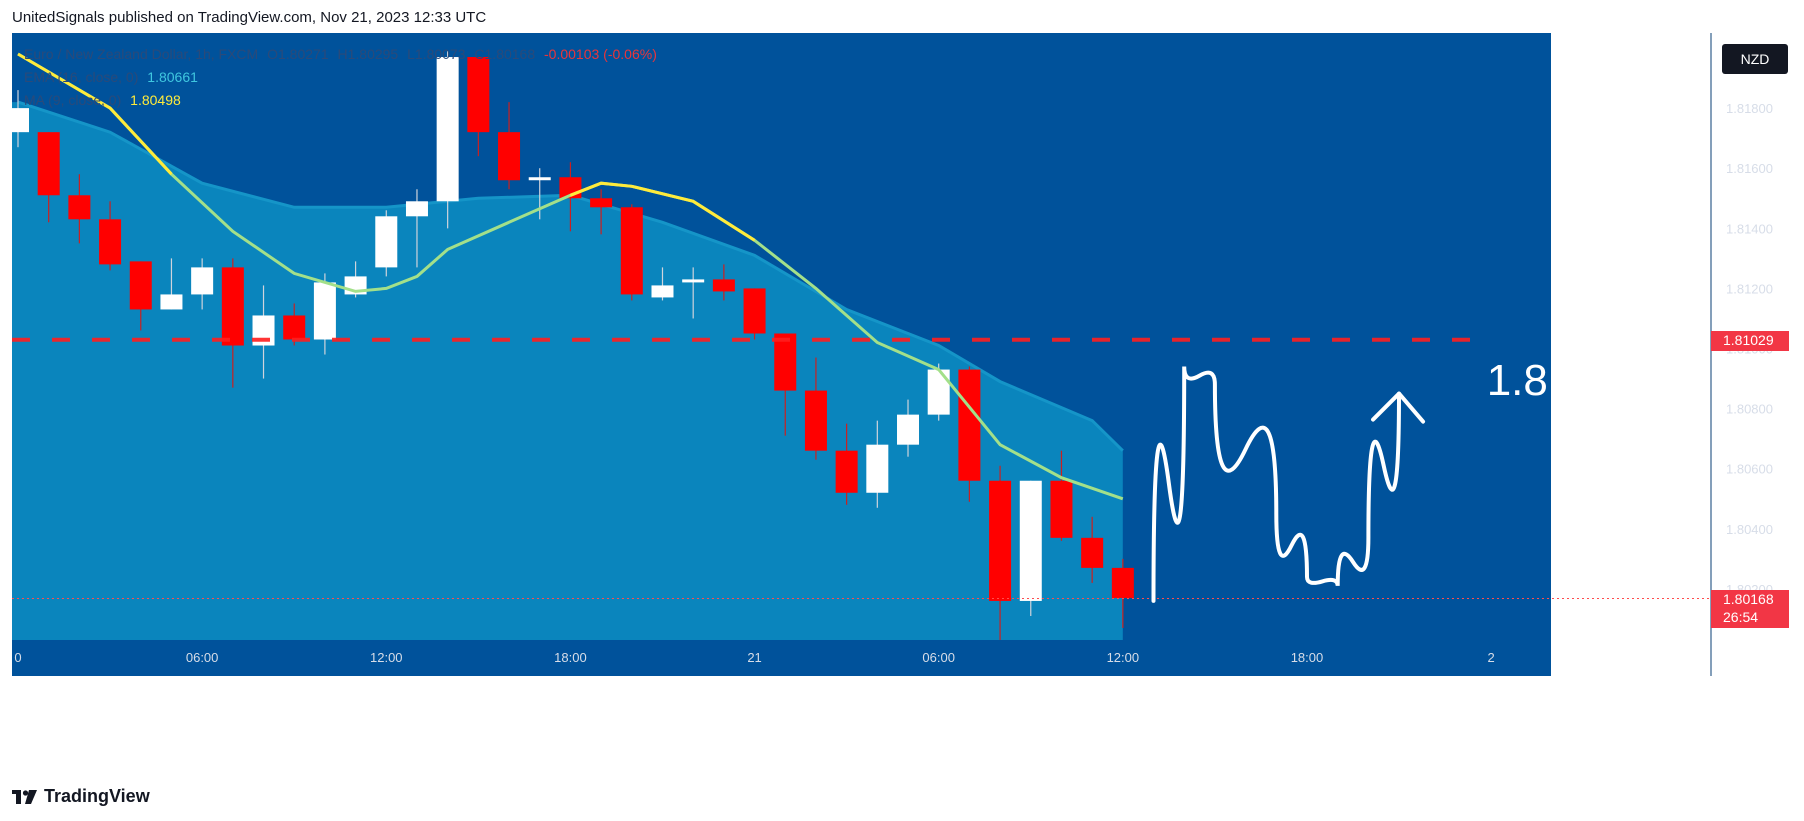 Image resolution: width=1804 pixels, height=821 pixels. Describe the element at coordinates (436, 54) in the screenshot. I see `legend-low: L1.80073` at that location.